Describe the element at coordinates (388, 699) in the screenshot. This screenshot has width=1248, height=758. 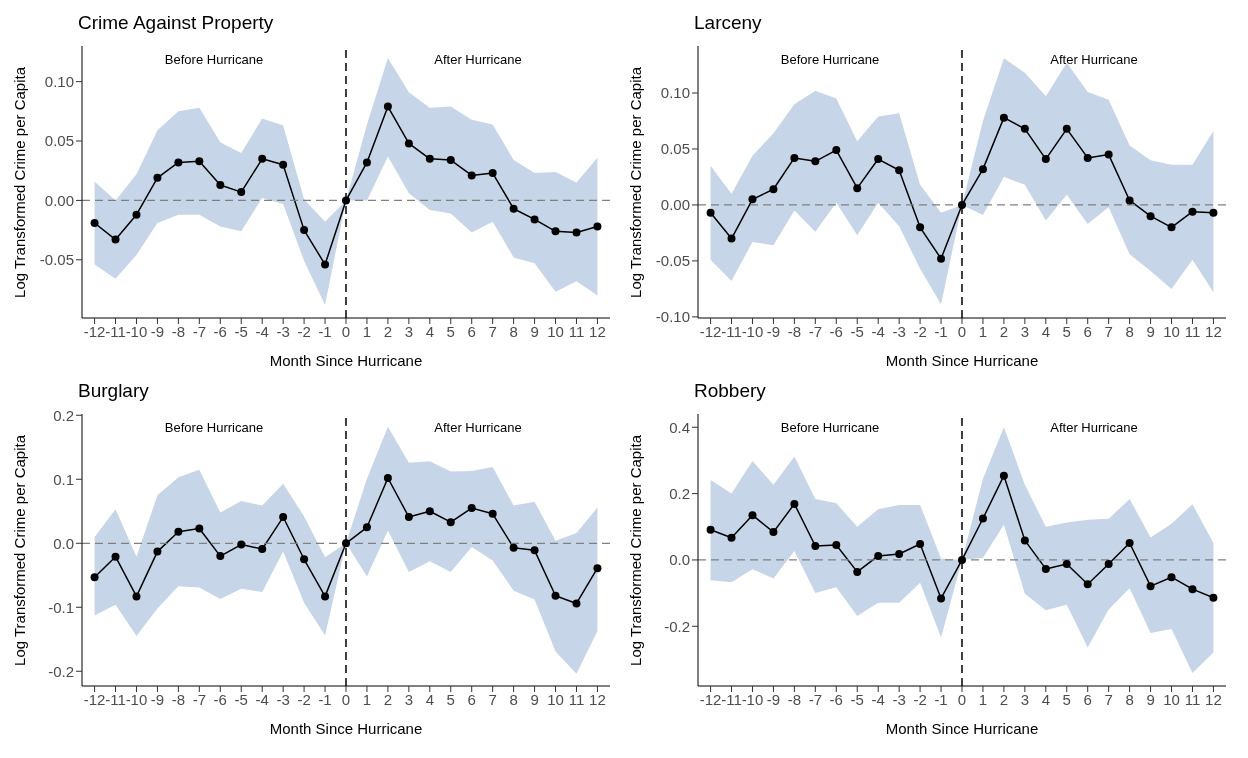
I see `x-tick-label: 2` at that location.